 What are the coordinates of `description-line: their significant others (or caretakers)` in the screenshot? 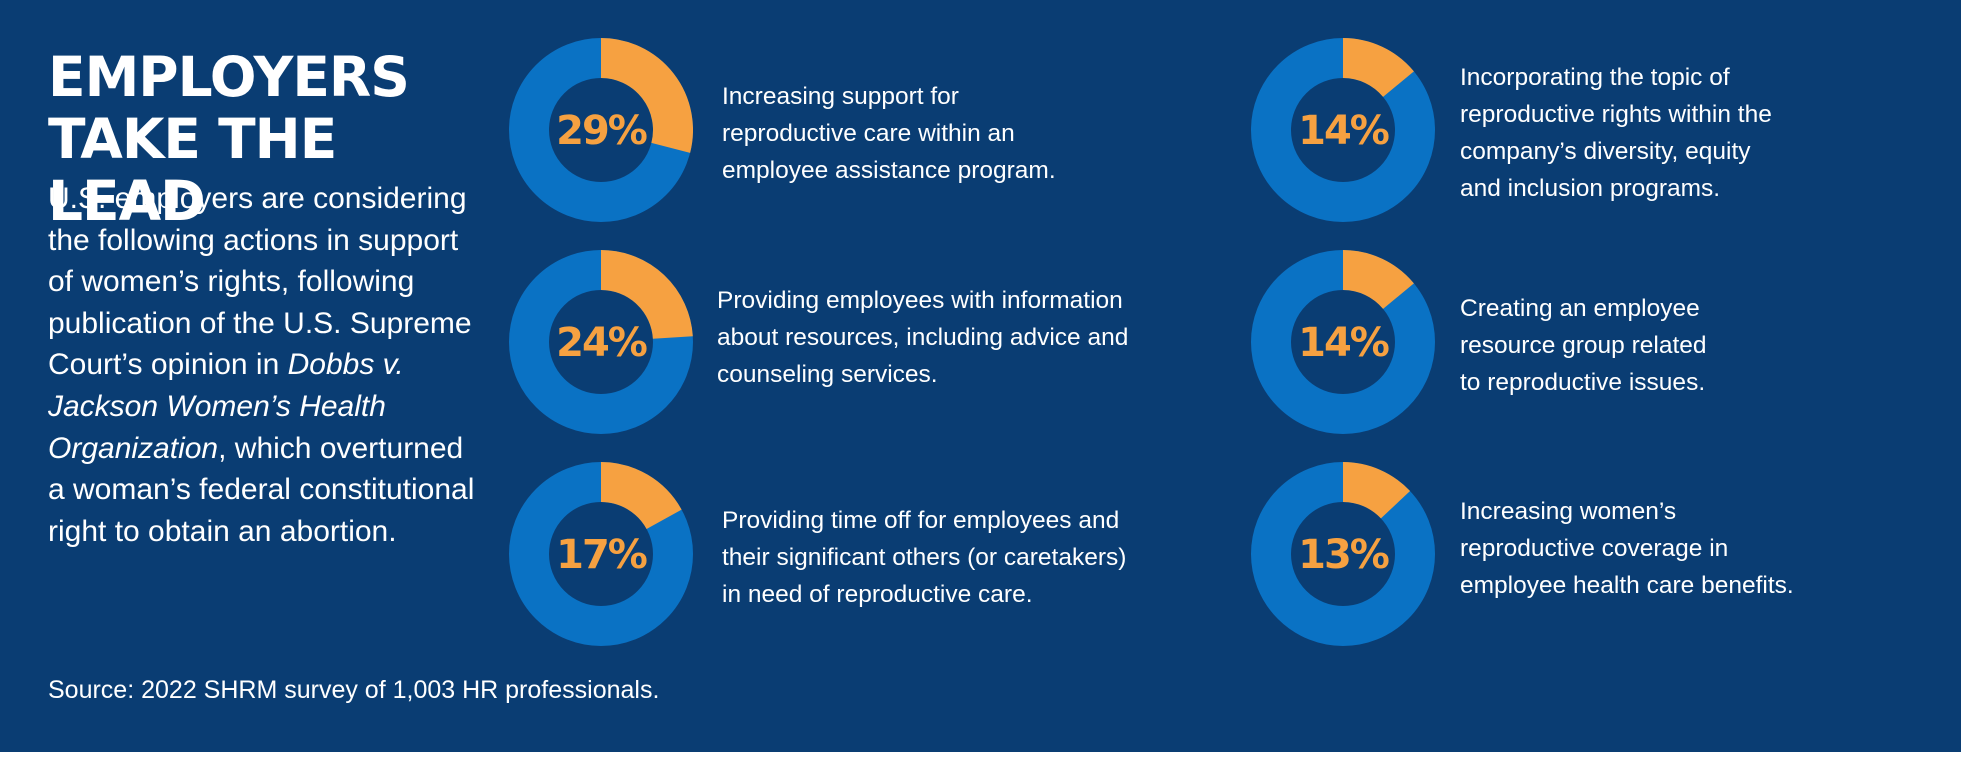 It's located at (924, 557).